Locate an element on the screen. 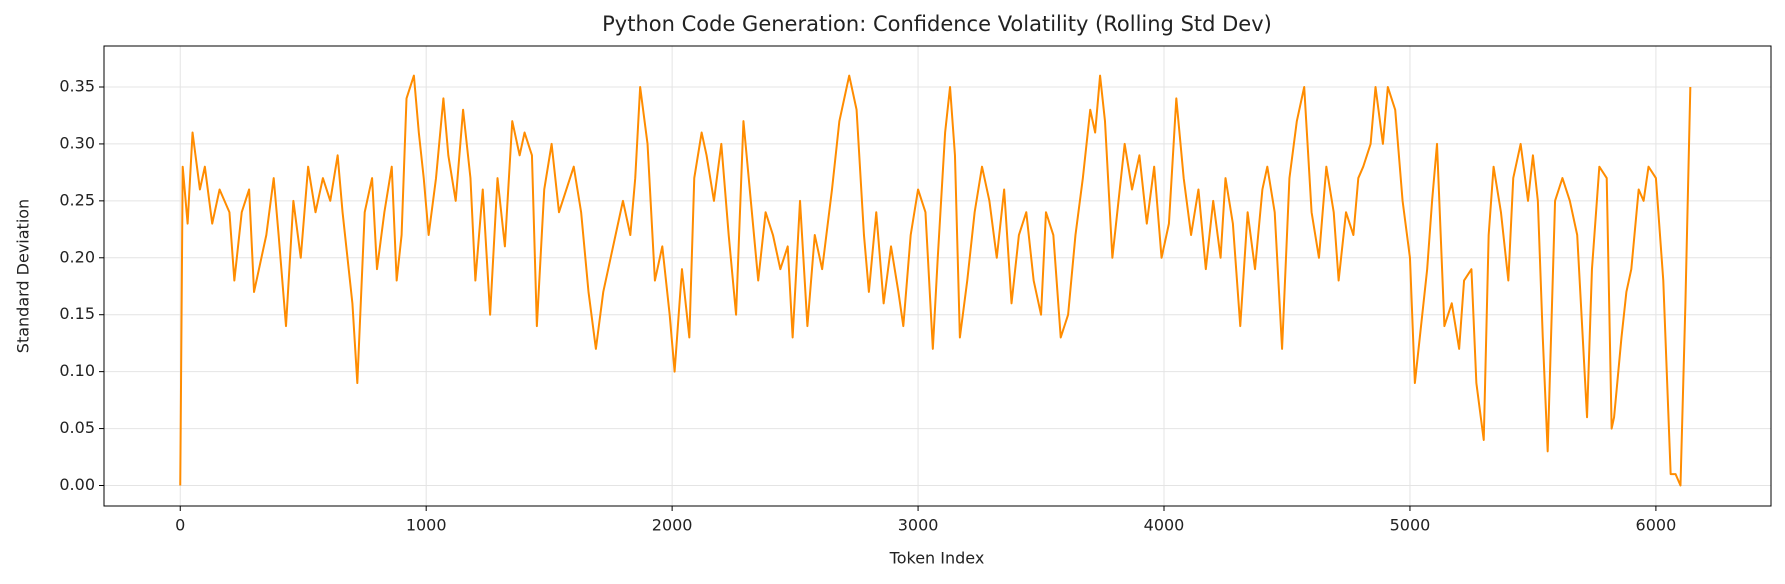 The width and height of the screenshot is (1785, 584). y-axis-label: Standard Deviation is located at coordinates (23, 276).